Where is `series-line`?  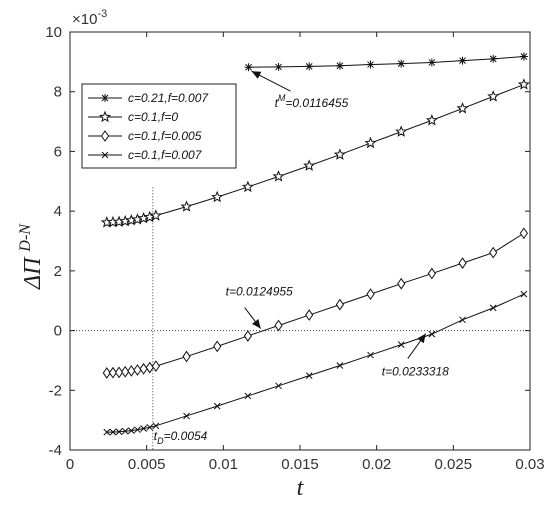 series-line is located at coordinates (386, 61).